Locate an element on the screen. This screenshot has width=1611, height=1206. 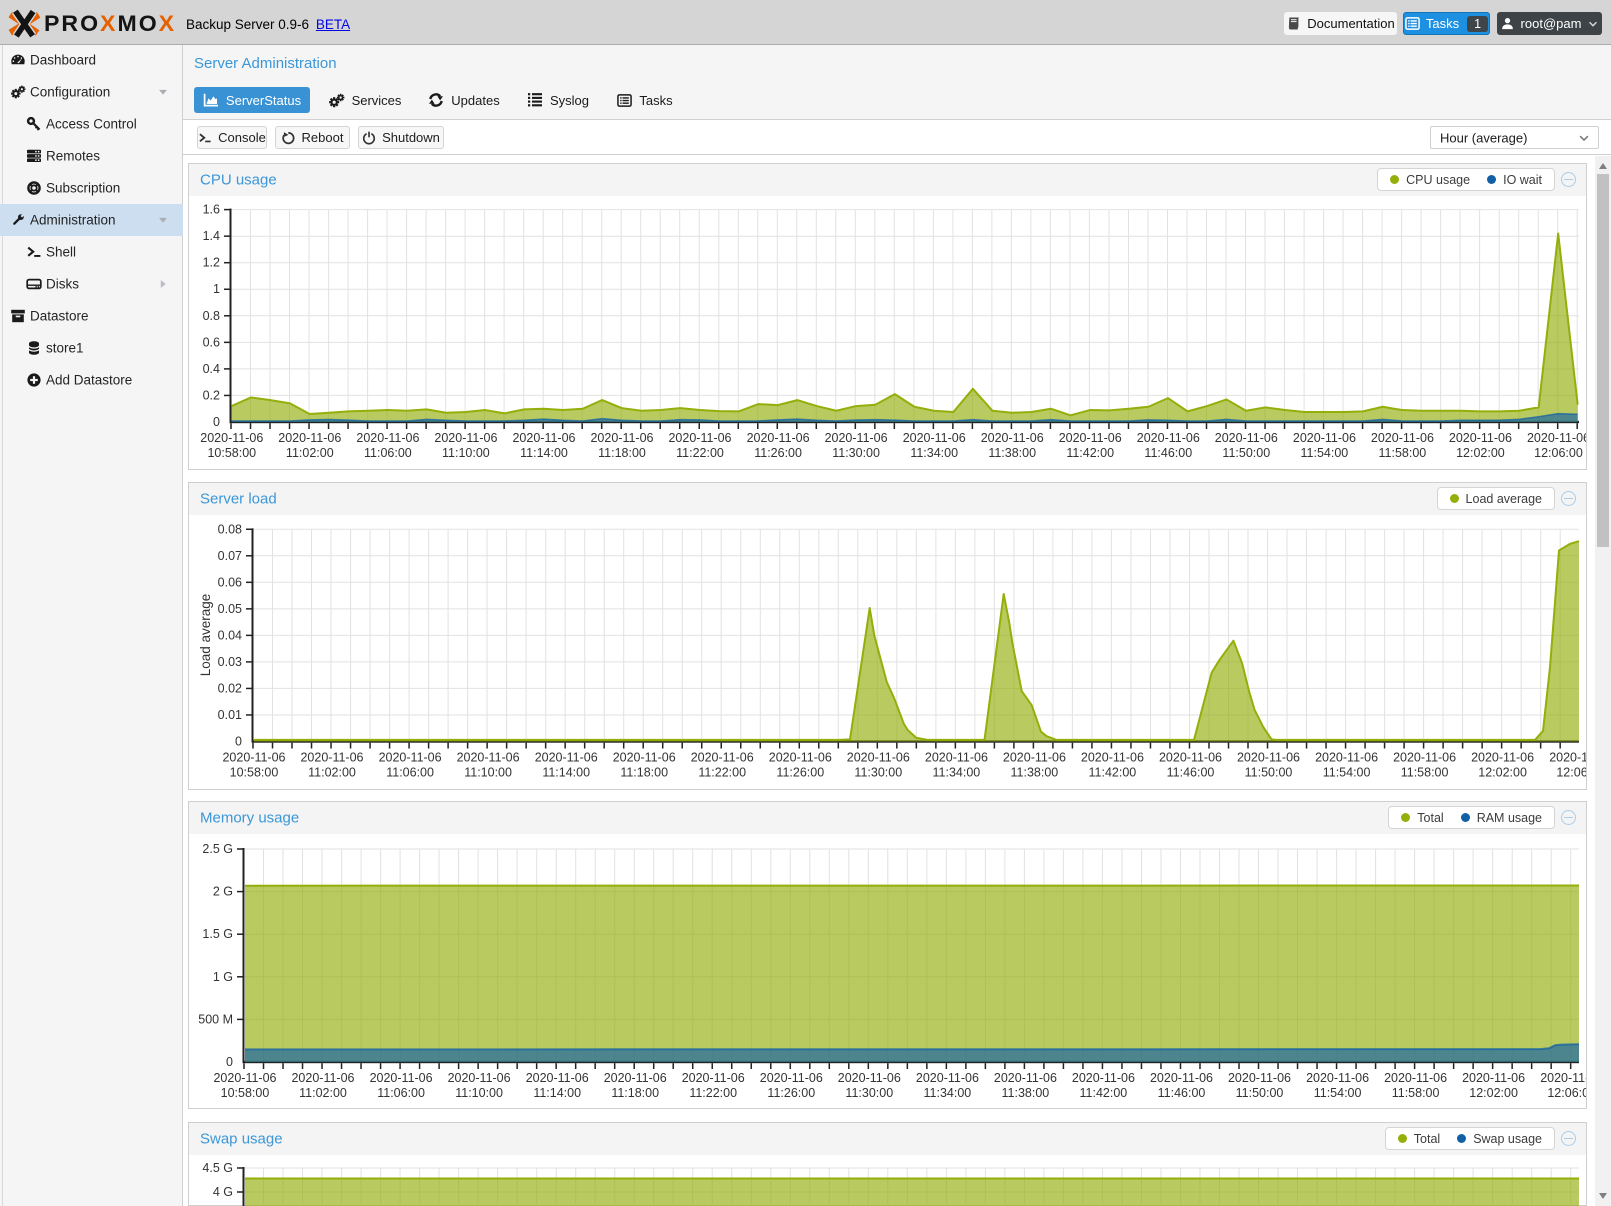
svg-text: 1.2 is located at coordinates (211, 263).